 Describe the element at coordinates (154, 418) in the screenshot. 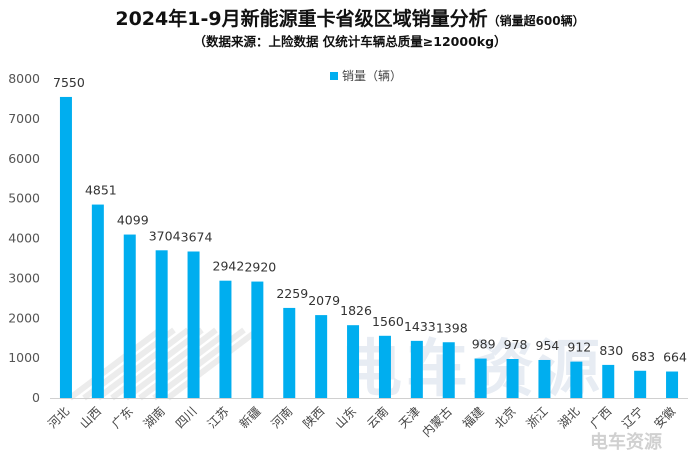

I see `x-tick-label: 湖南` at that location.